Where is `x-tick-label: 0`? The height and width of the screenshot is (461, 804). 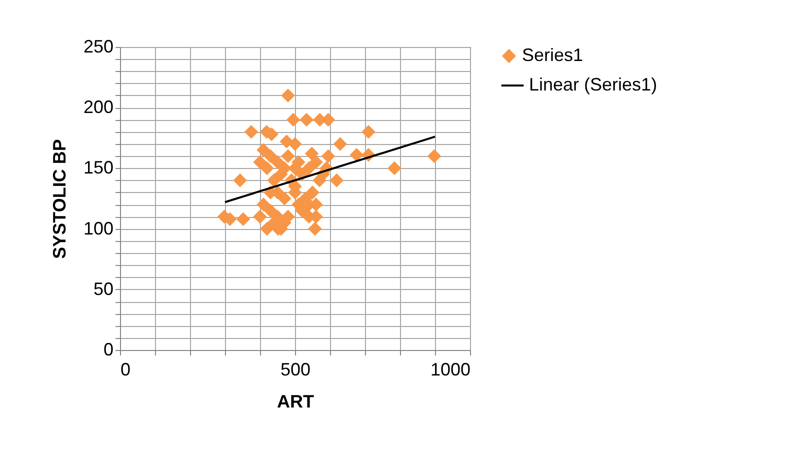 x-tick-label: 0 is located at coordinates (125, 370).